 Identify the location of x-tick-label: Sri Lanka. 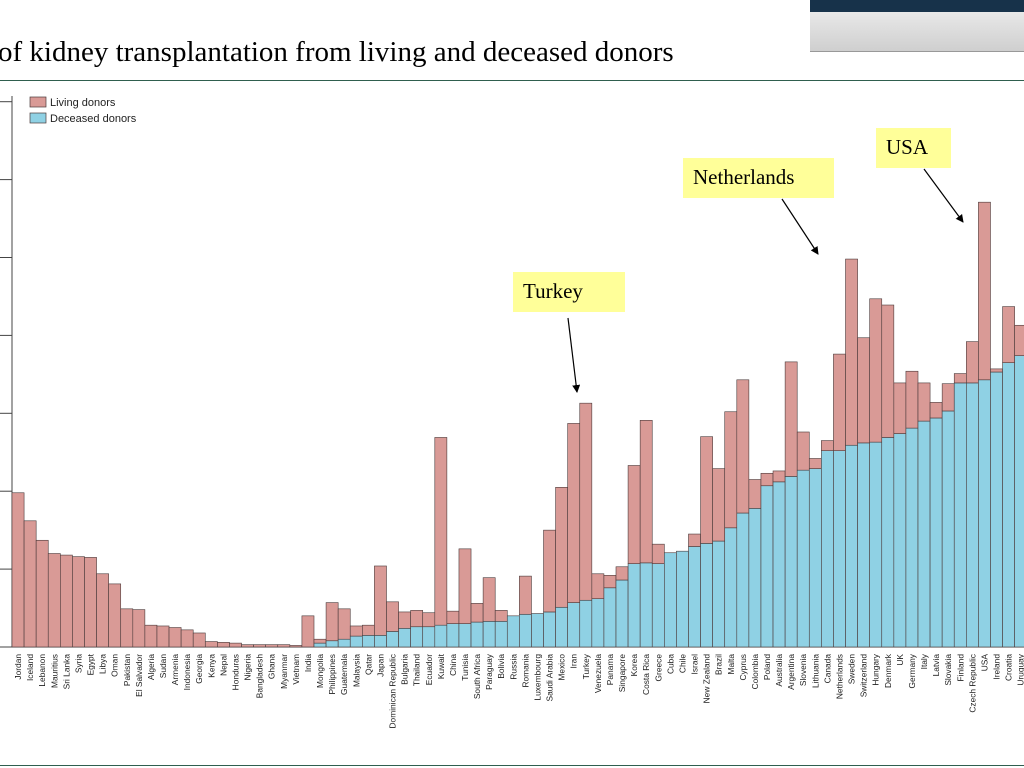
(66, 672).